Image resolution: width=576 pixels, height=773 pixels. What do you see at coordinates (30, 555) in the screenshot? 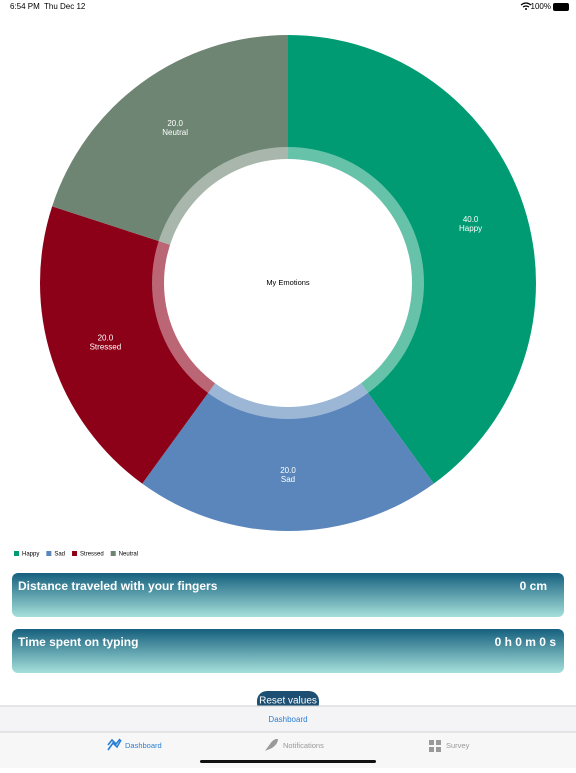
I see `legend-label: Happy` at bounding box center [30, 555].